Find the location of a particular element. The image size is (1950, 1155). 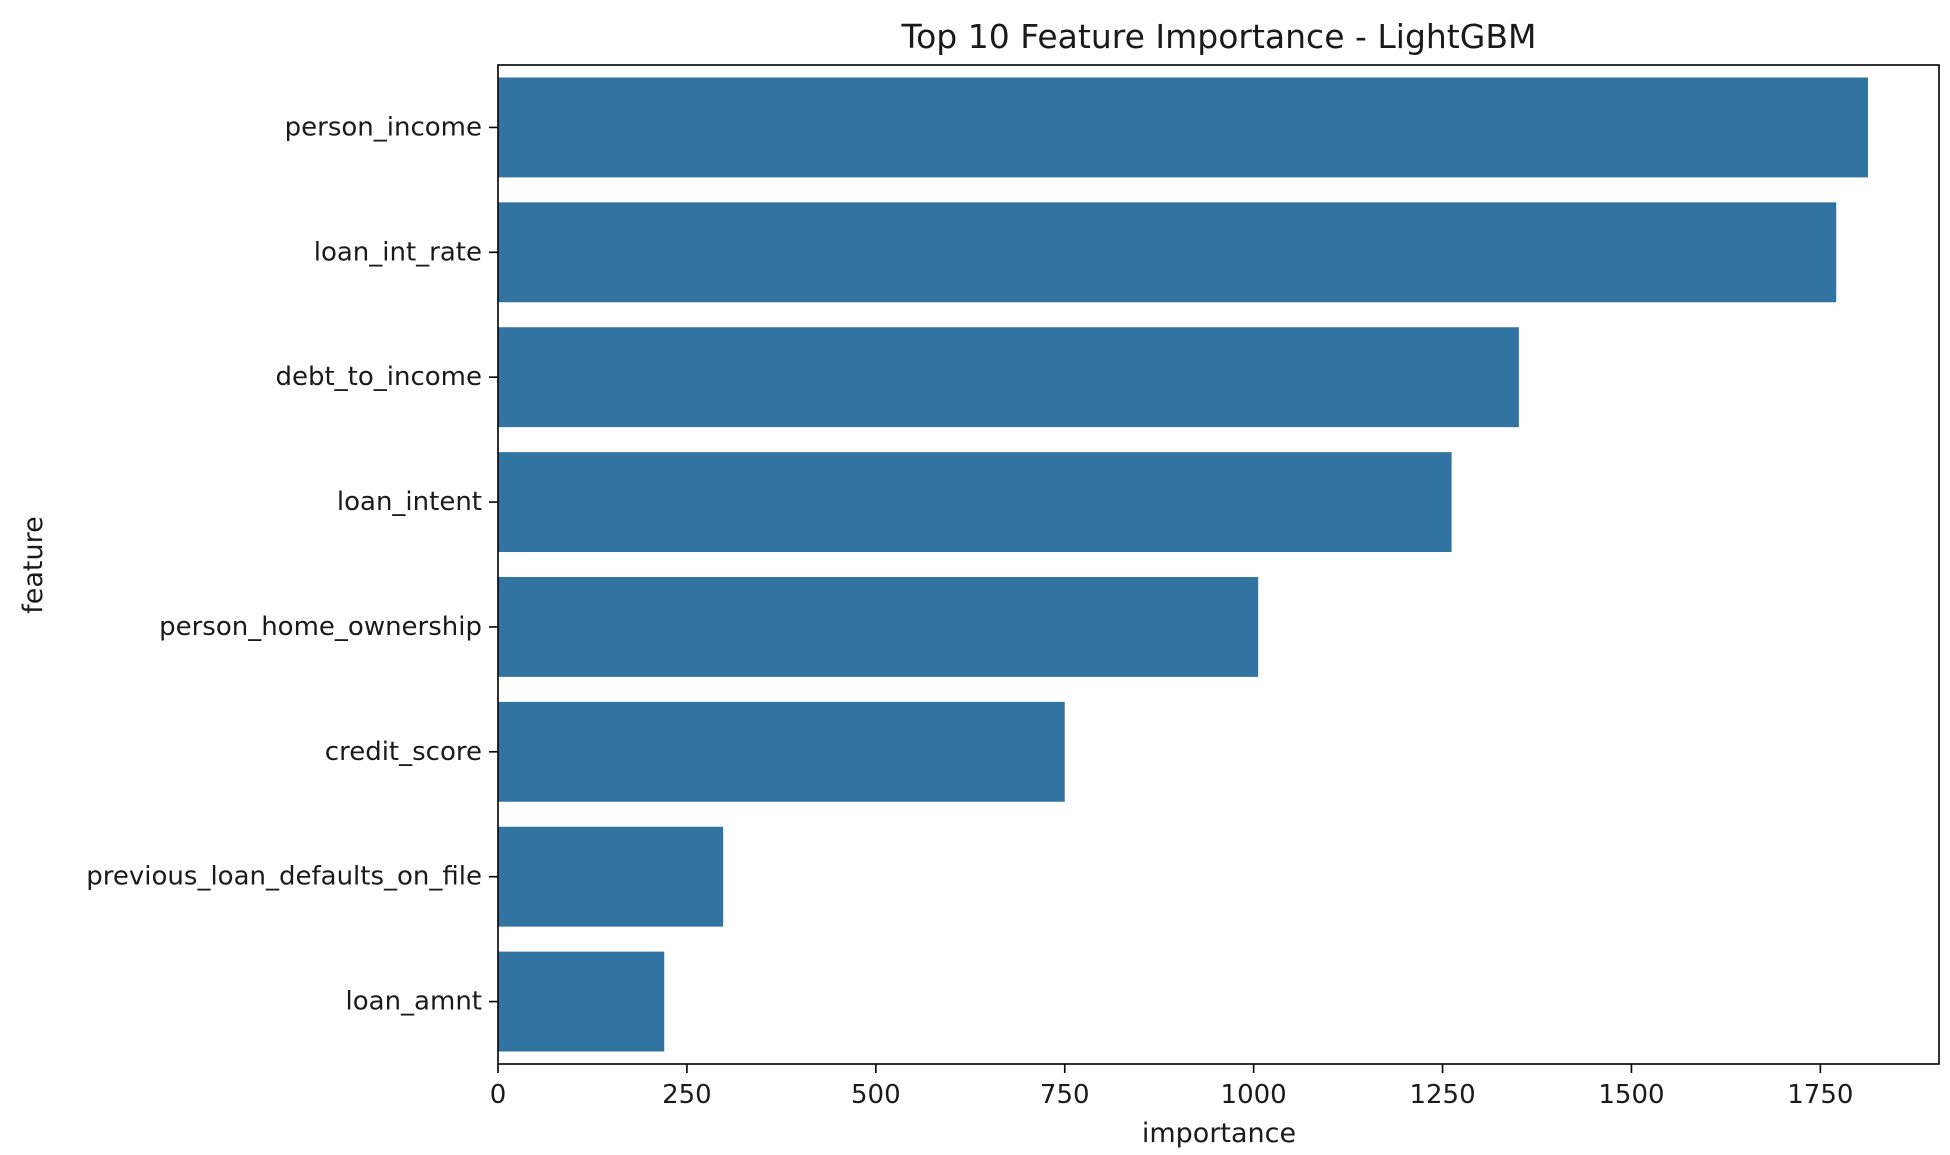

x-axis-ticks: 0 250 500 750 1000 1250 1500 1750 is located at coordinates (1171, 1087).